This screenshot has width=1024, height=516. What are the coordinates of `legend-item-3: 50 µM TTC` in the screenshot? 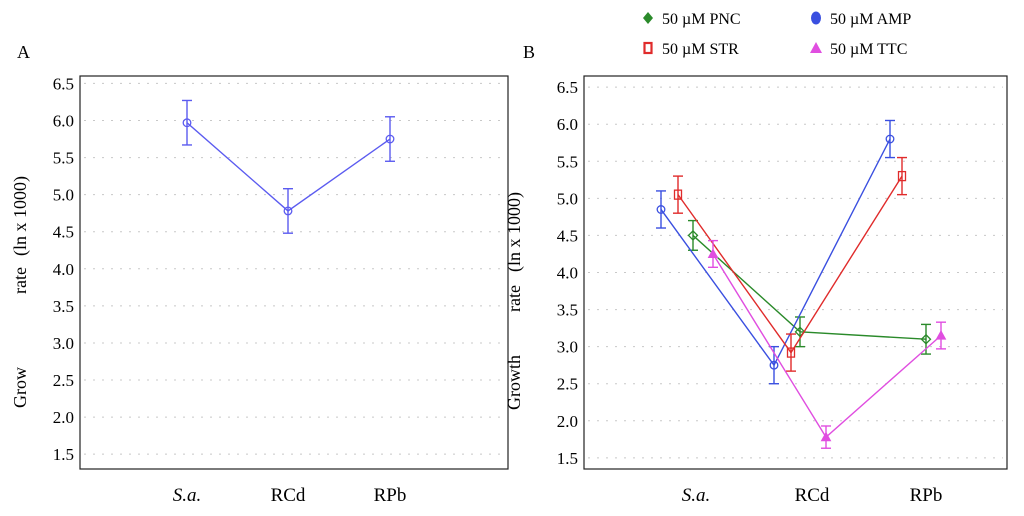 It's located at (858, 49).